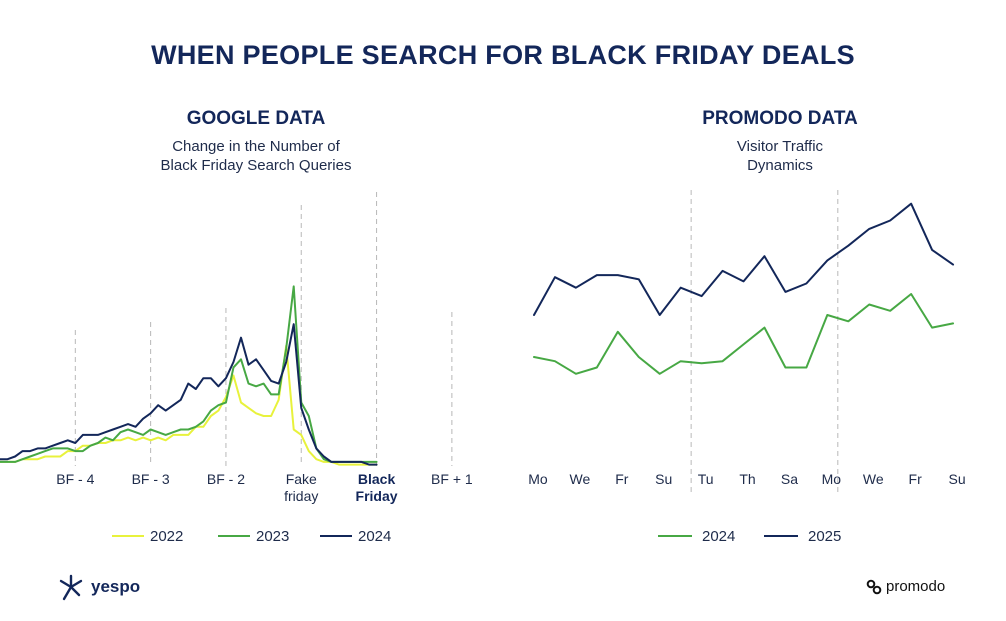 This screenshot has width=1006, height=621. I want to click on promodo-series-2025-line, so click(744, 259).